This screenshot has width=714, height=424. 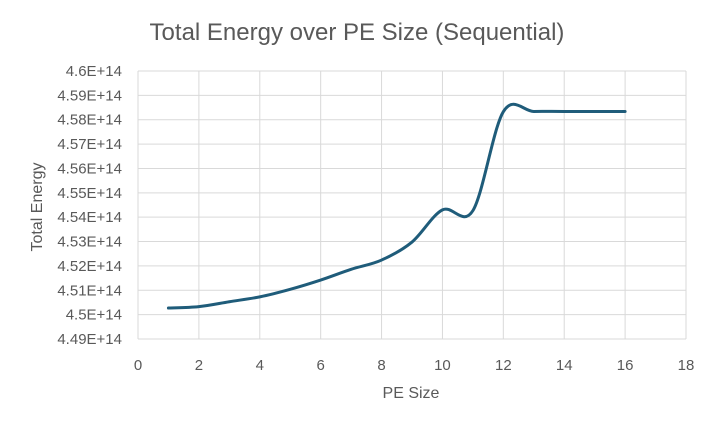 I want to click on x-tick-label: 10, so click(x=442, y=365).